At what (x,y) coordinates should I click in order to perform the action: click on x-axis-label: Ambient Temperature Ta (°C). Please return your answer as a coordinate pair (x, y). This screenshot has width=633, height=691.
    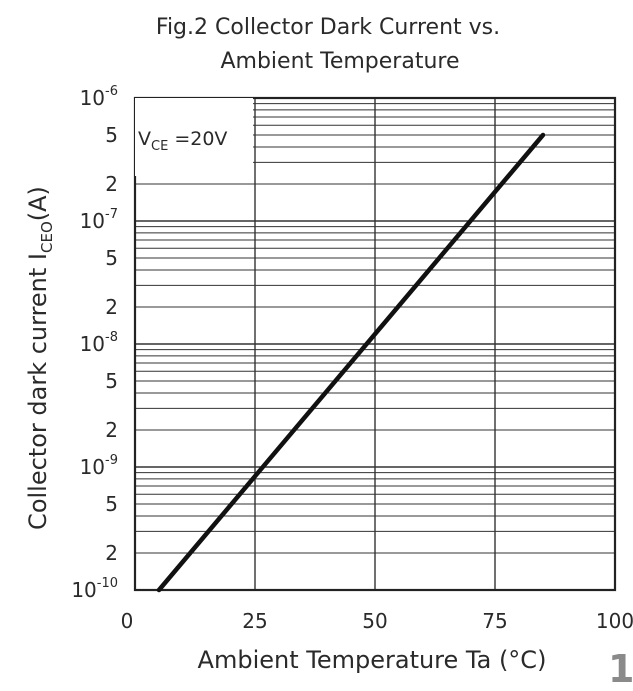
    Looking at the image, I should click on (372, 660).